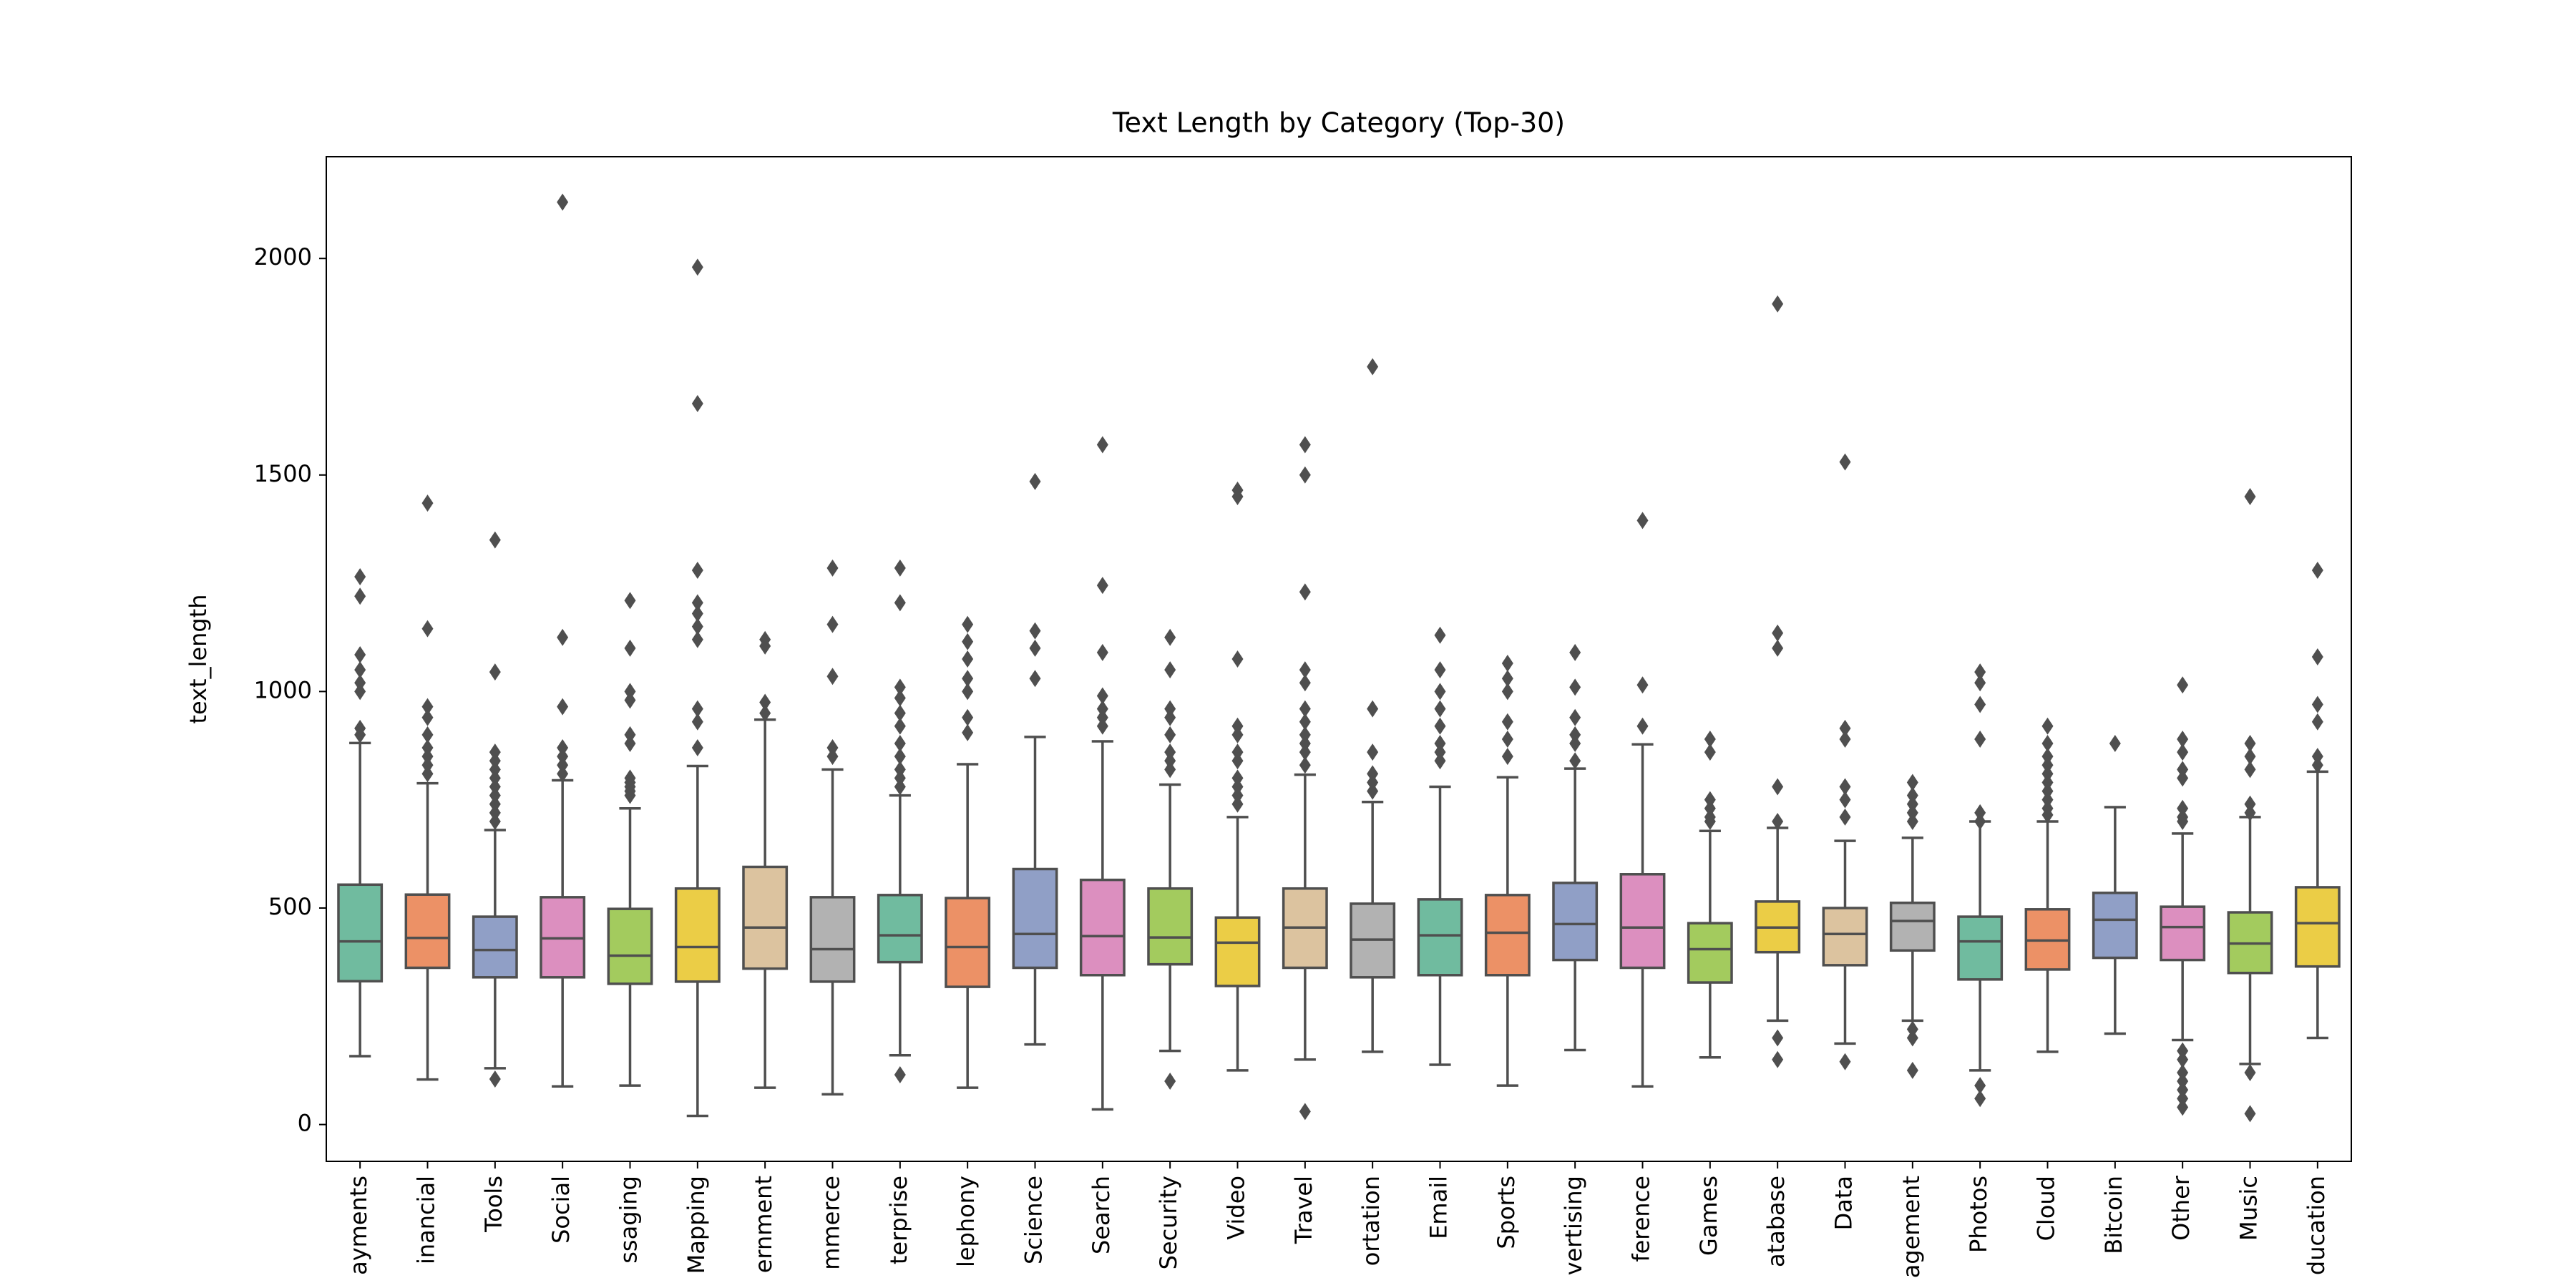 This screenshot has height=1288, width=2576. What do you see at coordinates (2181, 1208) in the screenshot?
I see `x-tick-label: Other` at bounding box center [2181, 1208].